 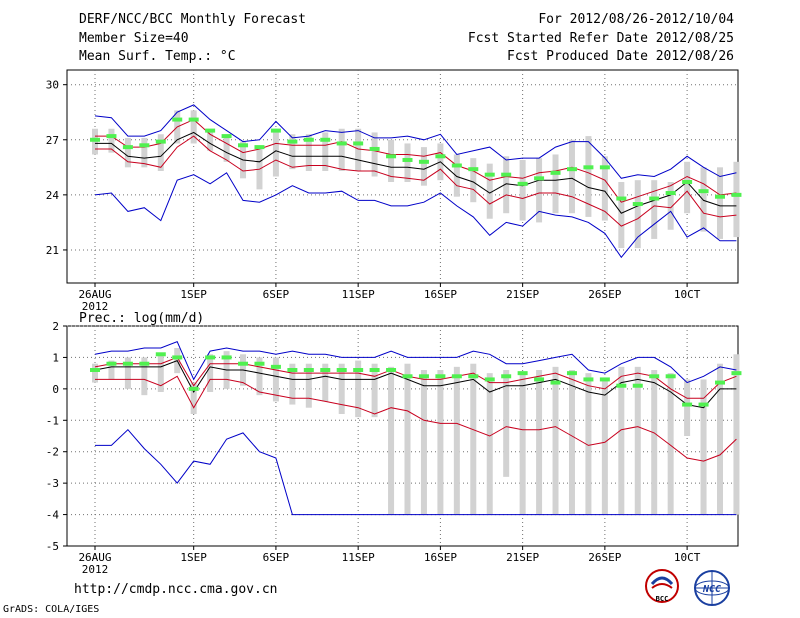 What do you see at coordinates (95, 306) in the screenshot?
I see `temp-x-year-label: 2012` at bounding box center [95, 306].